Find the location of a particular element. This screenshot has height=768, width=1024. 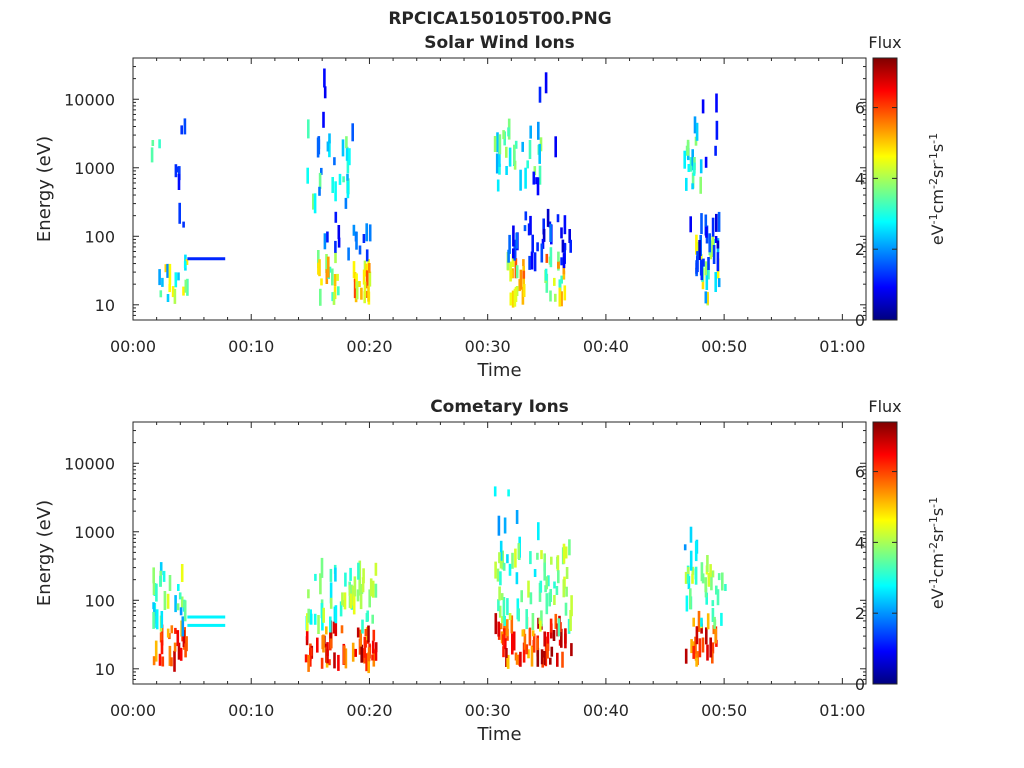

flux-line is located at coordinates (206, 625).